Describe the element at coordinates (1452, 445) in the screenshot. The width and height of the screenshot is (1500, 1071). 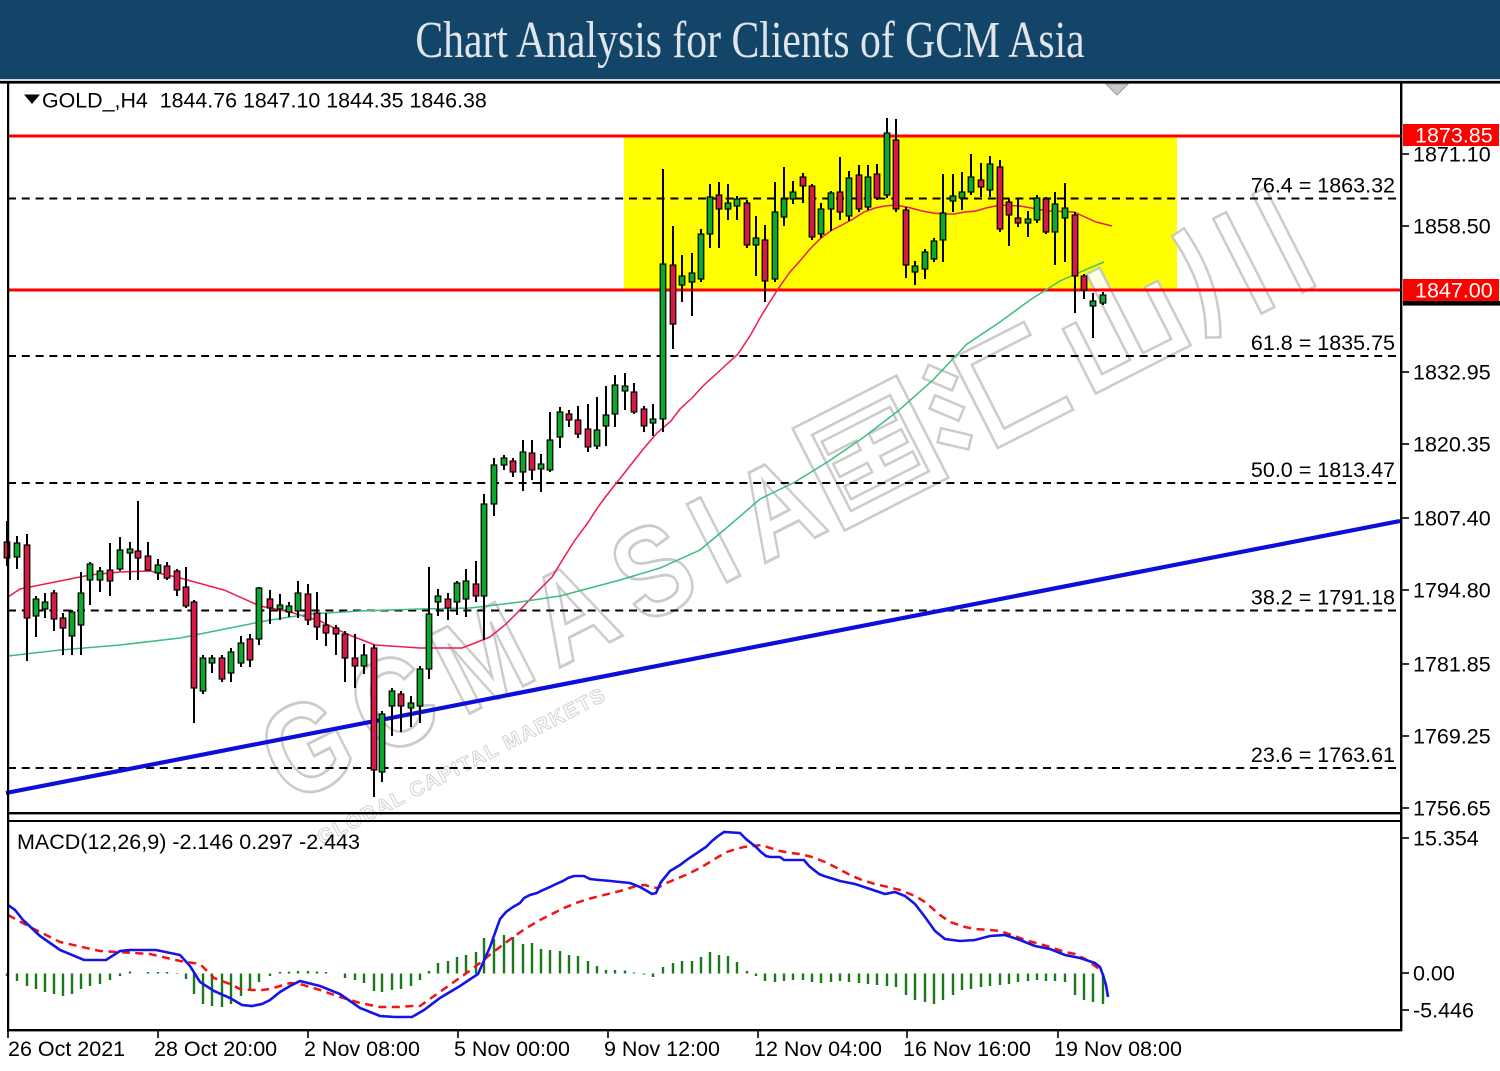
I see `svg-text: 1820.35` at that location.